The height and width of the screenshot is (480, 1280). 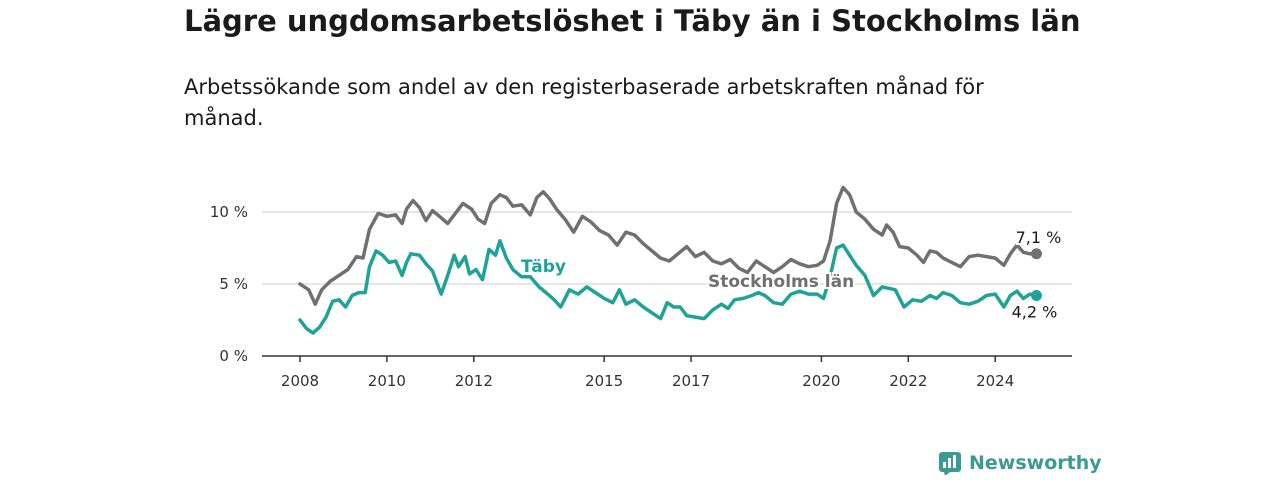 I want to click on x-axis: 2008 2010 2012 2015 2017 2020 2022 2024, so click(x=667, y=372).